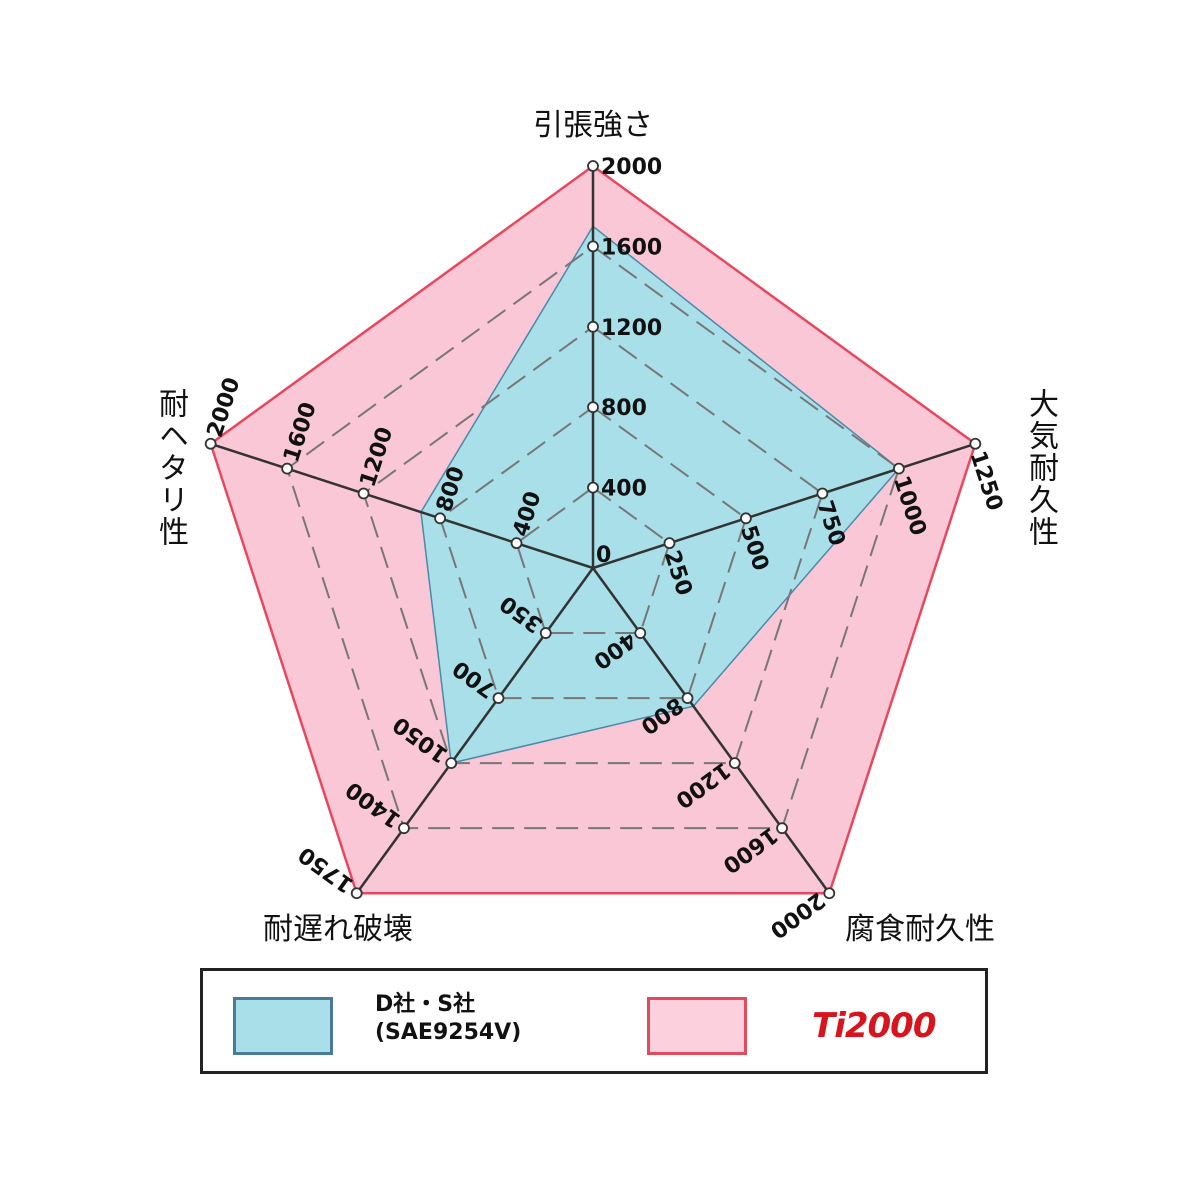  What do you see at coordinates (425, 1004) in the screenshot?
I see `legend-label-line1: D社・S社` at bounding box center [425, 1004].